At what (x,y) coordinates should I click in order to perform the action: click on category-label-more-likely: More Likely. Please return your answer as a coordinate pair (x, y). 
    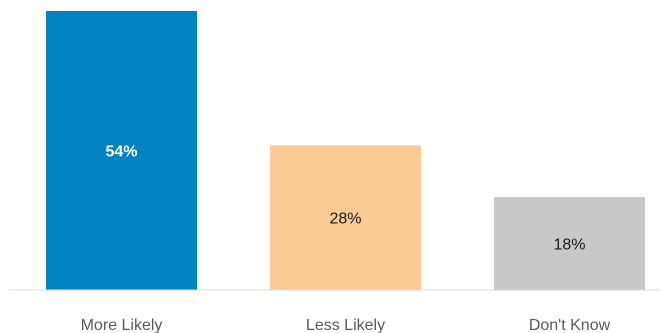
    Looking at the image, I should click on (122, 325).